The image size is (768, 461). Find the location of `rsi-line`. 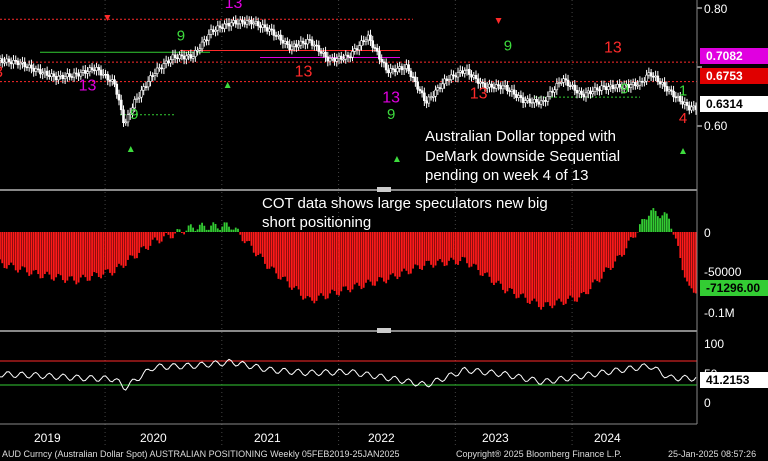

rsi-line is located at coordinates (348, 374).